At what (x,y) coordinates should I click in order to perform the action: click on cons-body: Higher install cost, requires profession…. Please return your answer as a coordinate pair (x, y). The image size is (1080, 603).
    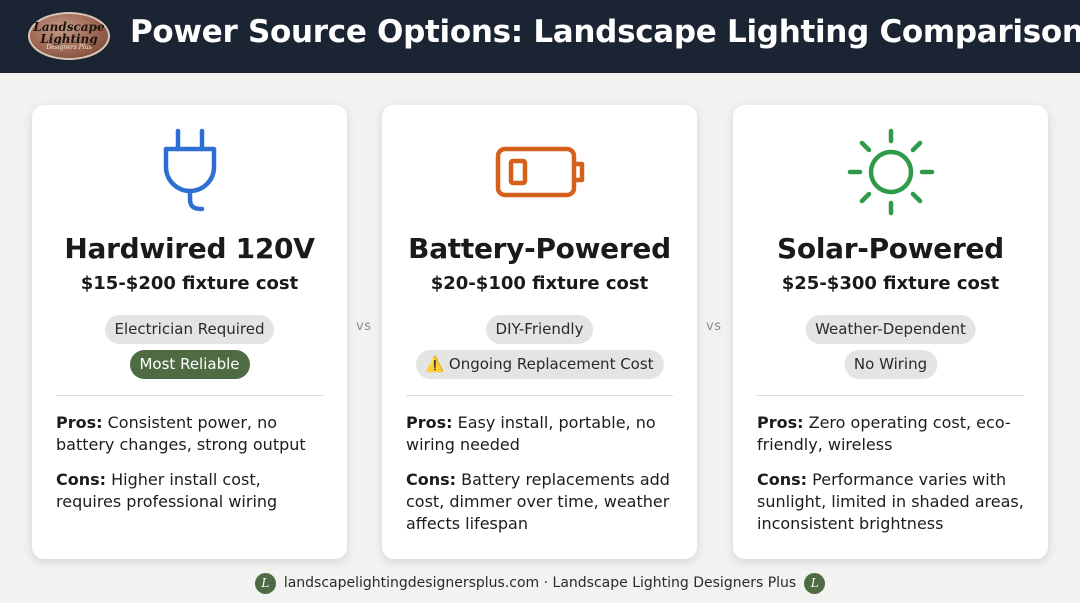
    Looking at the image, I should click on (167, 490).